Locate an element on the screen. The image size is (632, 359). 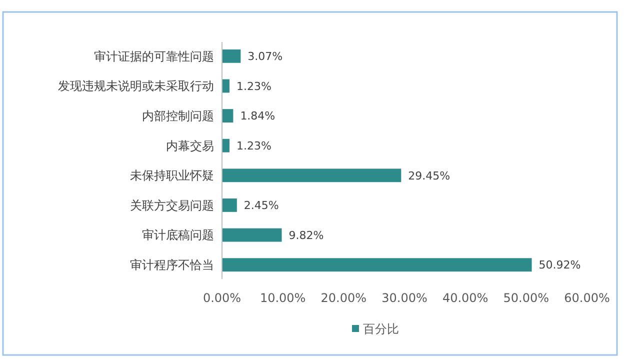
y-tick-label: 未保持职业怀疑 is located at coordinates (172, 175).